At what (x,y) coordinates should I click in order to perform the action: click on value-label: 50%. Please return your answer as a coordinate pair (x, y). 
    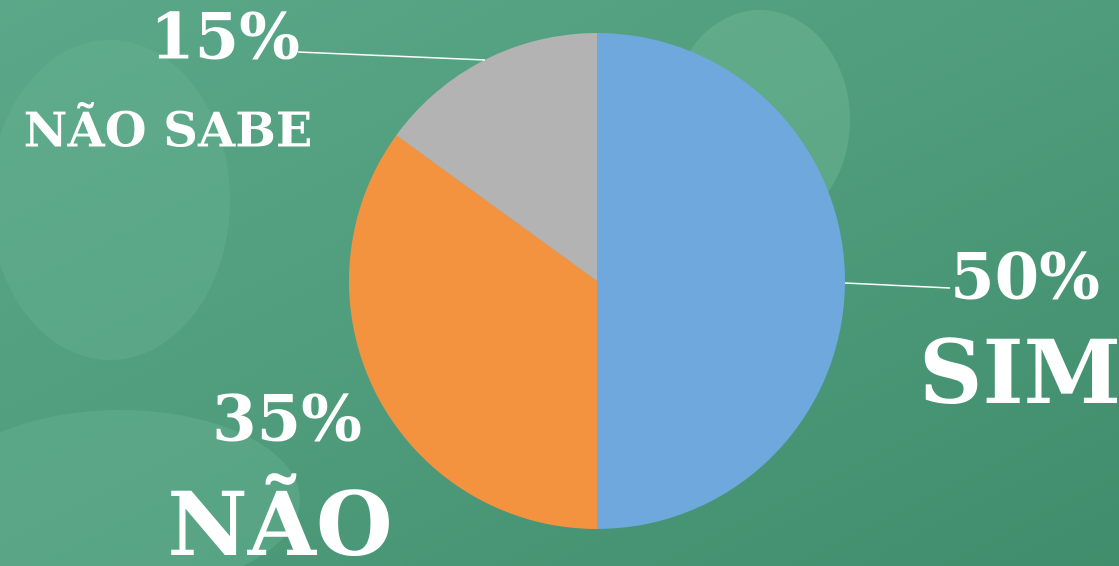
    Looking at the image, I should click on (1025, 277).